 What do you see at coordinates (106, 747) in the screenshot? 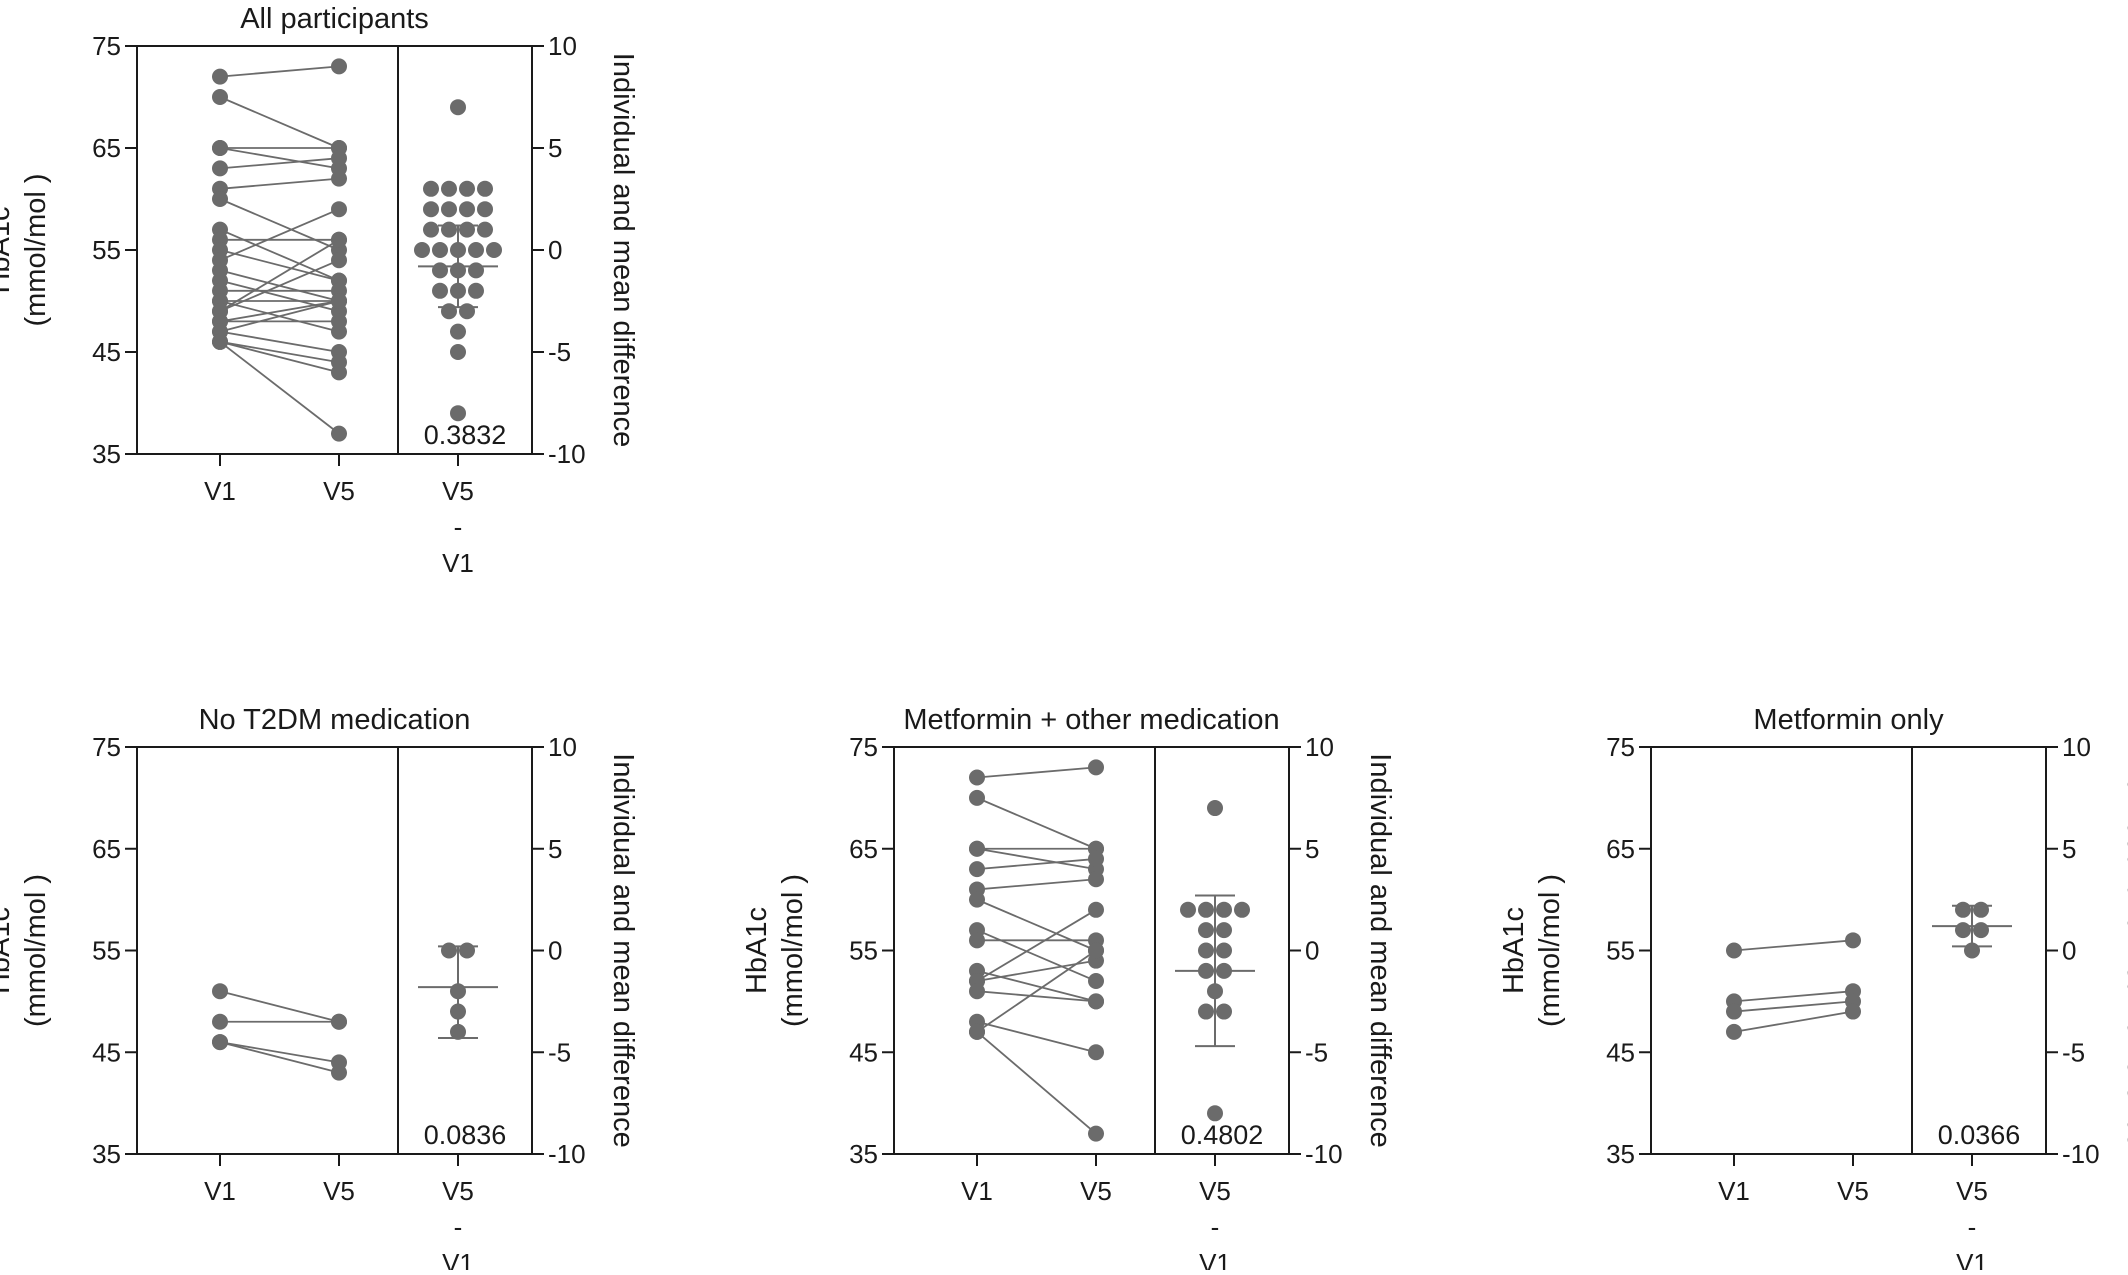
I see `left-tick-label: 75` at bounding box center [106, 747].